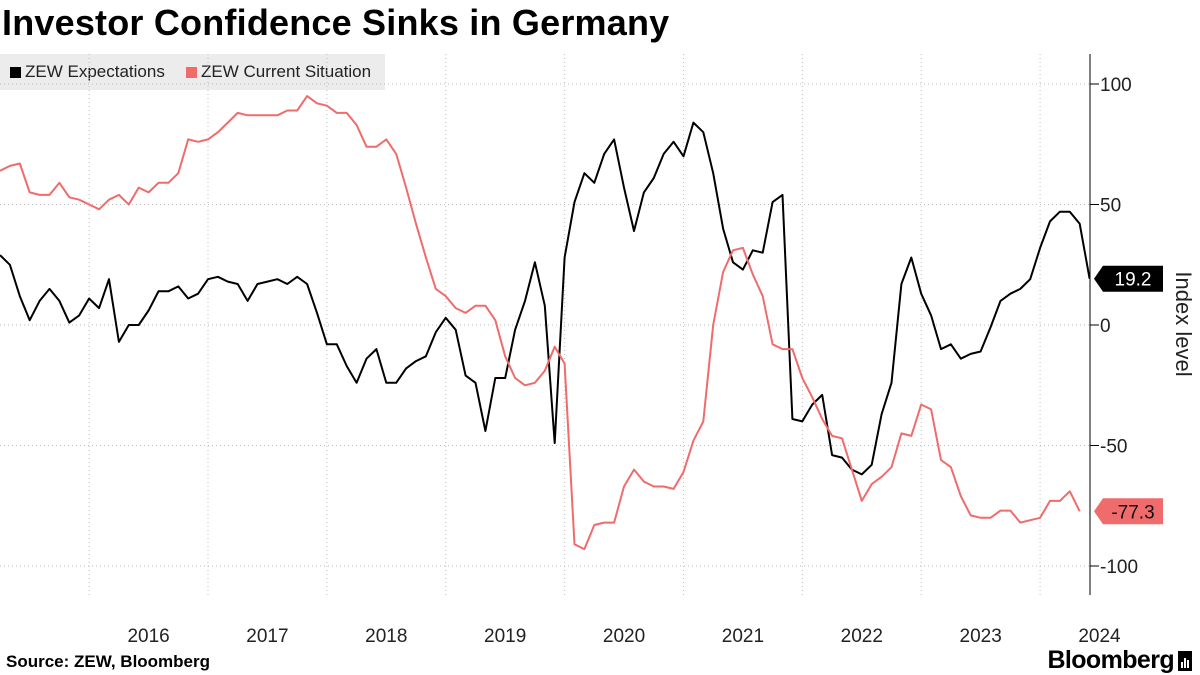  What do you see at coordinates (743, 636) in the screenshot?
I see `x-tick-label: 2021` at bounding box center [743, 636].